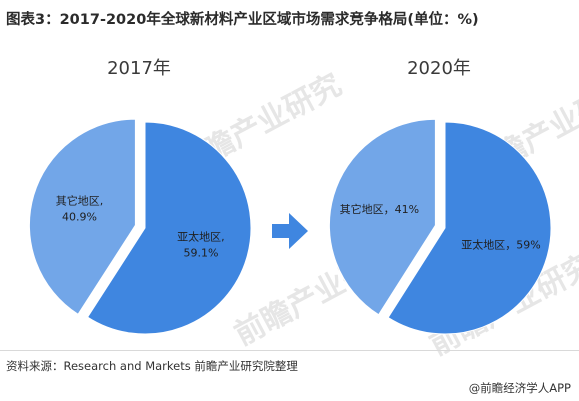 This screenshot has width=579, height=401. Describe the element at coordinates (200, 252) in the screenshot. I see `slice-value-label: 59.1%` at that location.